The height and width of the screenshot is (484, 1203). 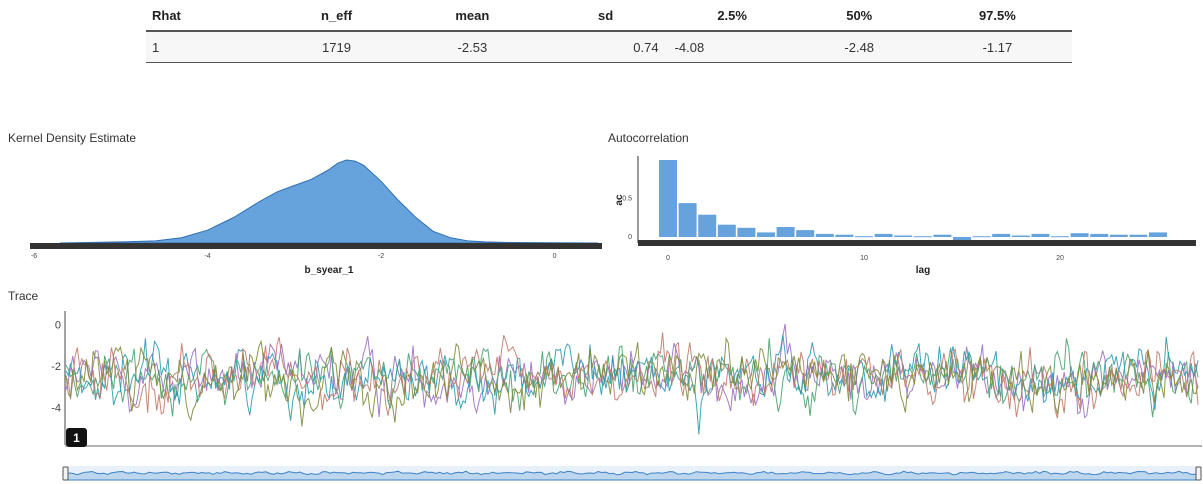 What do you see at coordinates (917, 243) in the screenshot?
I see `acf-axis-band` at bounding box center [917, 243].